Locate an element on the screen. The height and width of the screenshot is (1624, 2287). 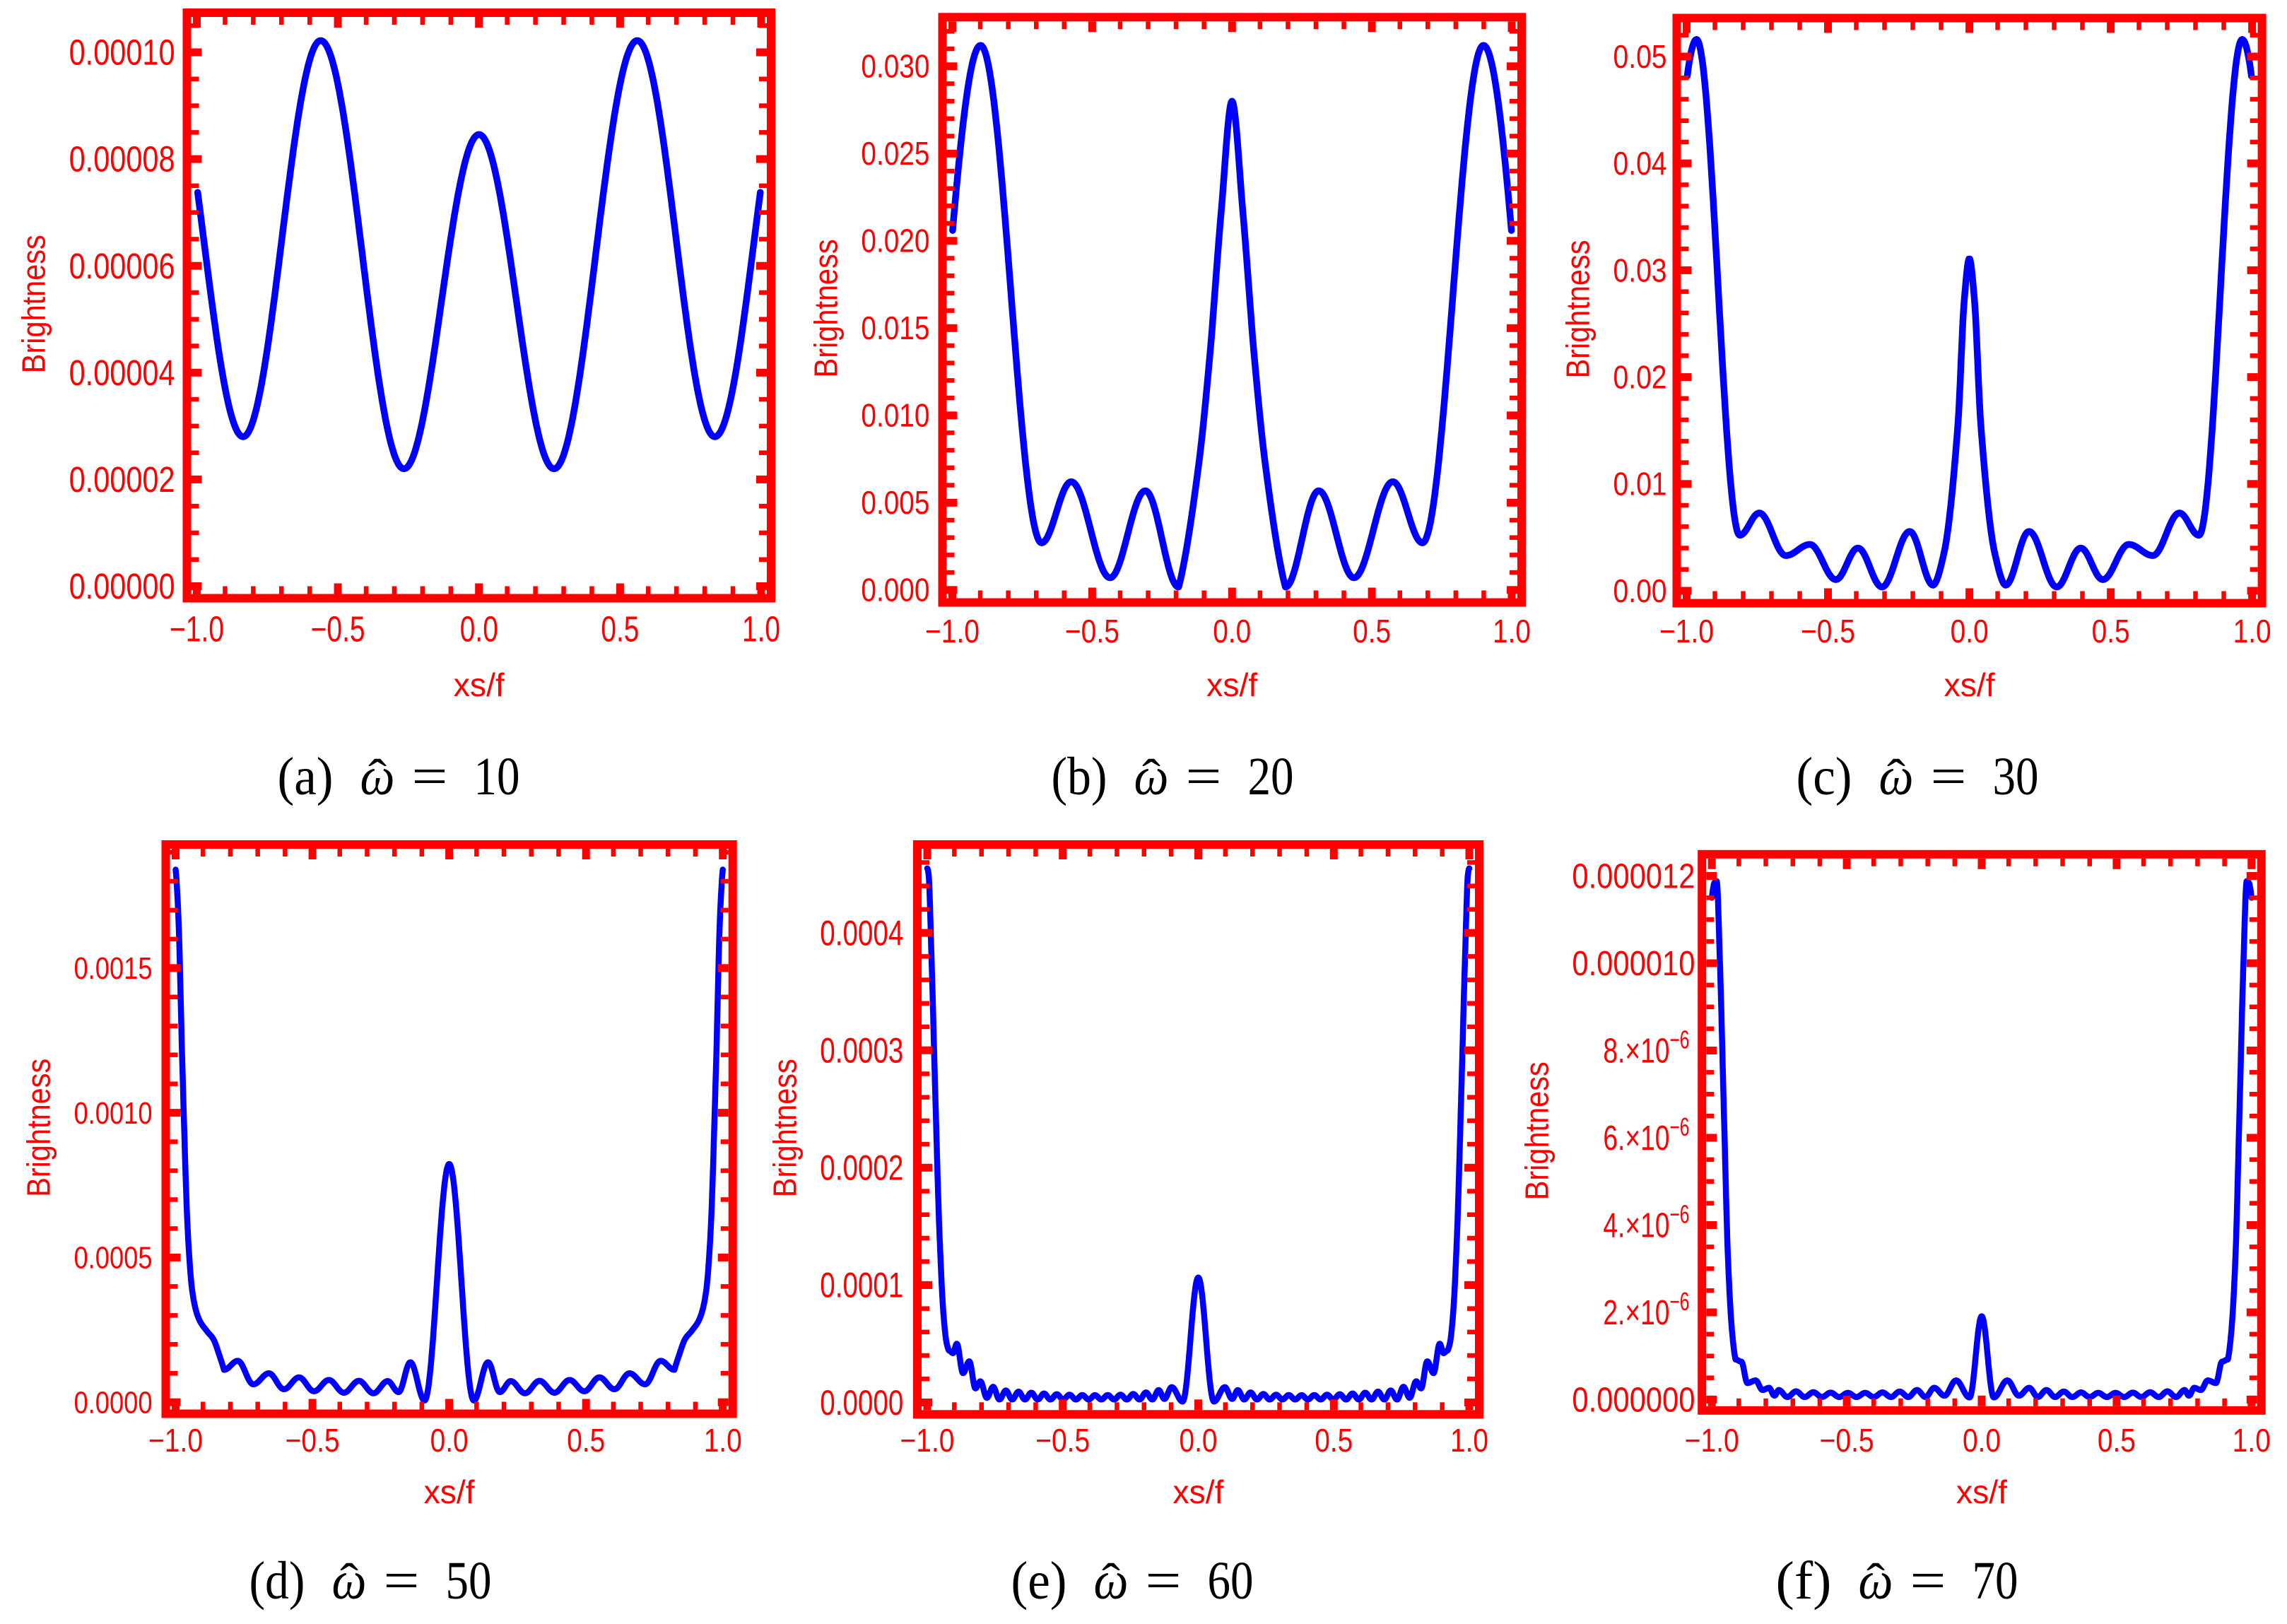
svg-text: 0.00002 is located at coordinates (122, 479).